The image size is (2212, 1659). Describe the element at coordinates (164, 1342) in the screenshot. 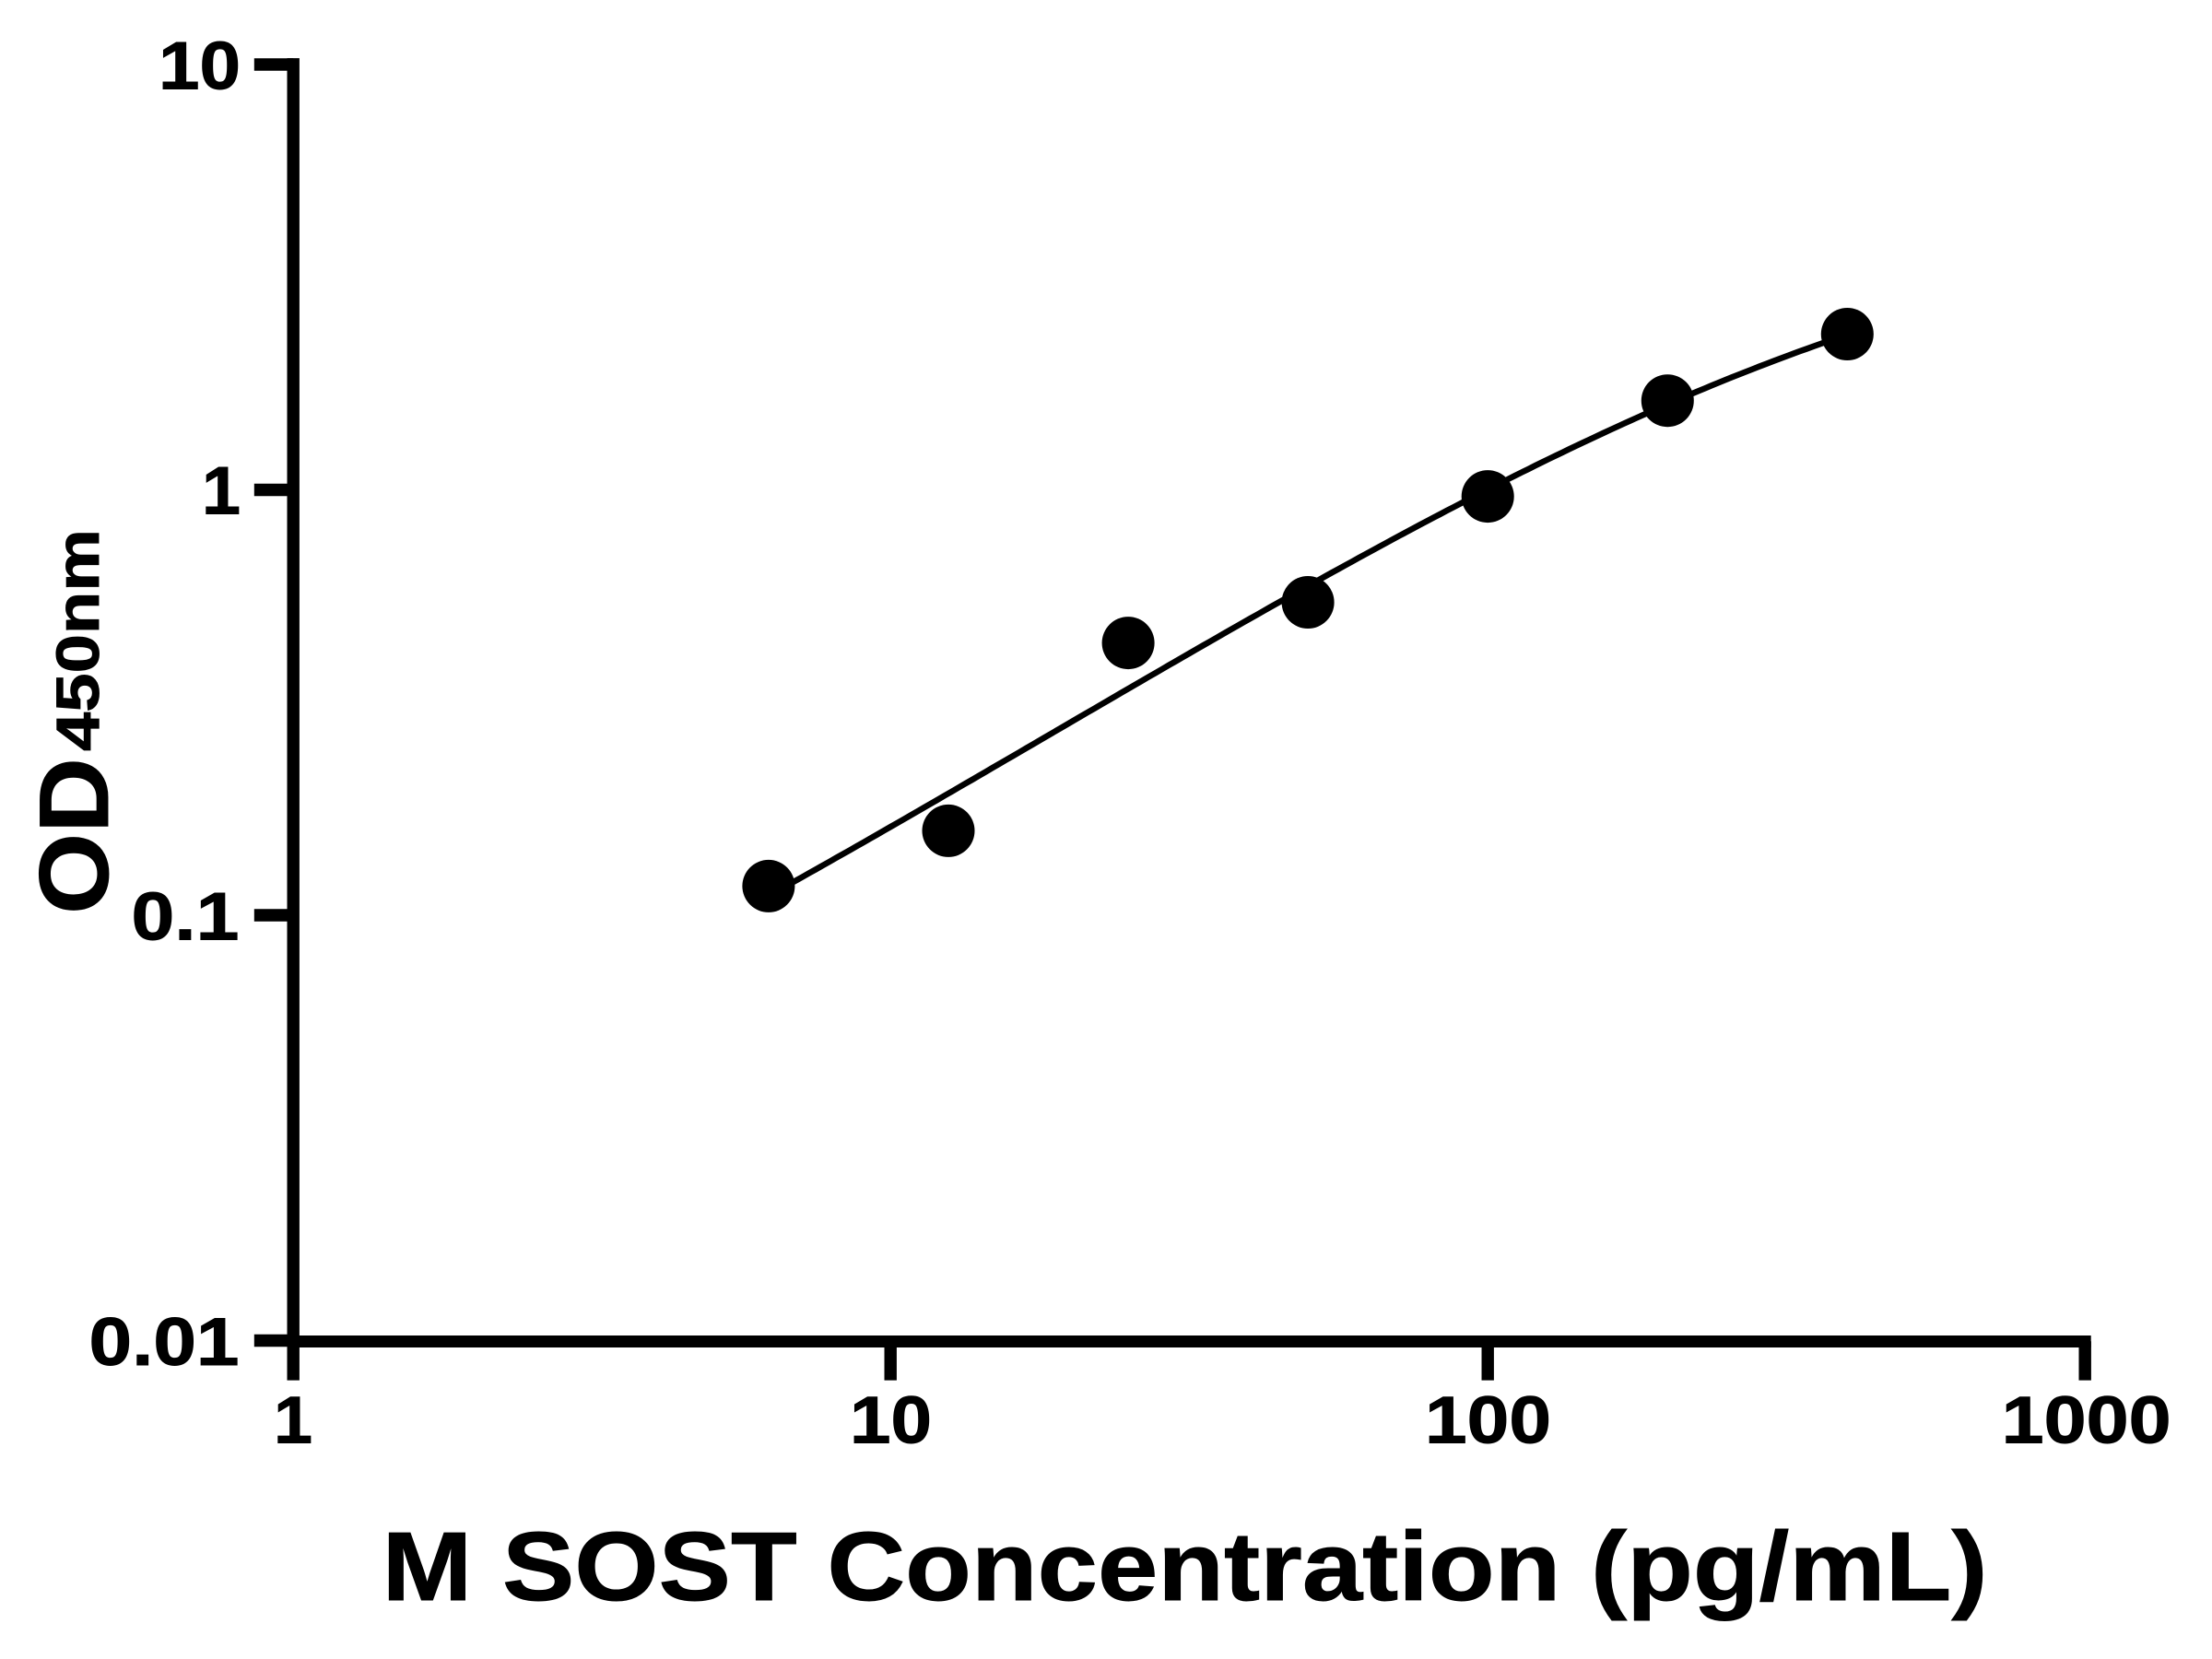

I see `svg-text: 0.01` at that location.